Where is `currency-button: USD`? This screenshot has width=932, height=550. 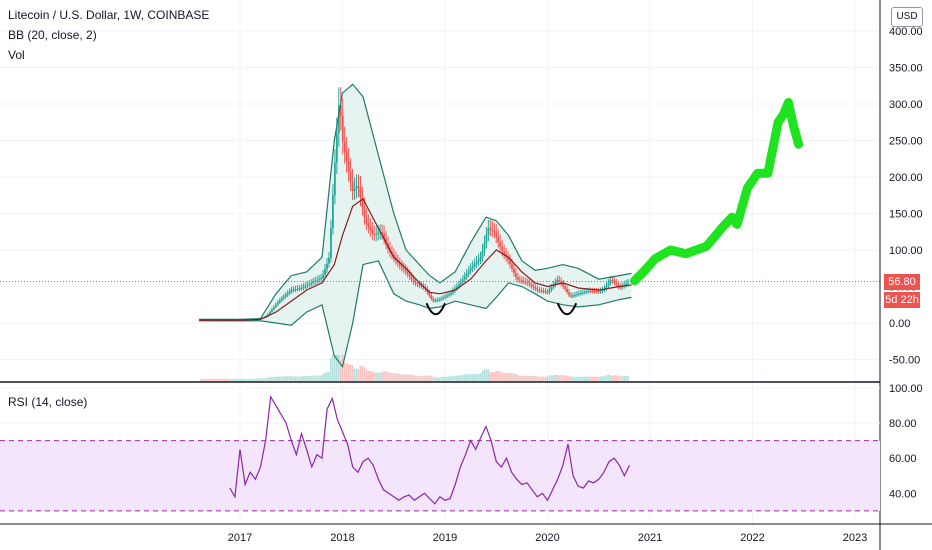
currency-button: USD is located at coordinates (907, 17).